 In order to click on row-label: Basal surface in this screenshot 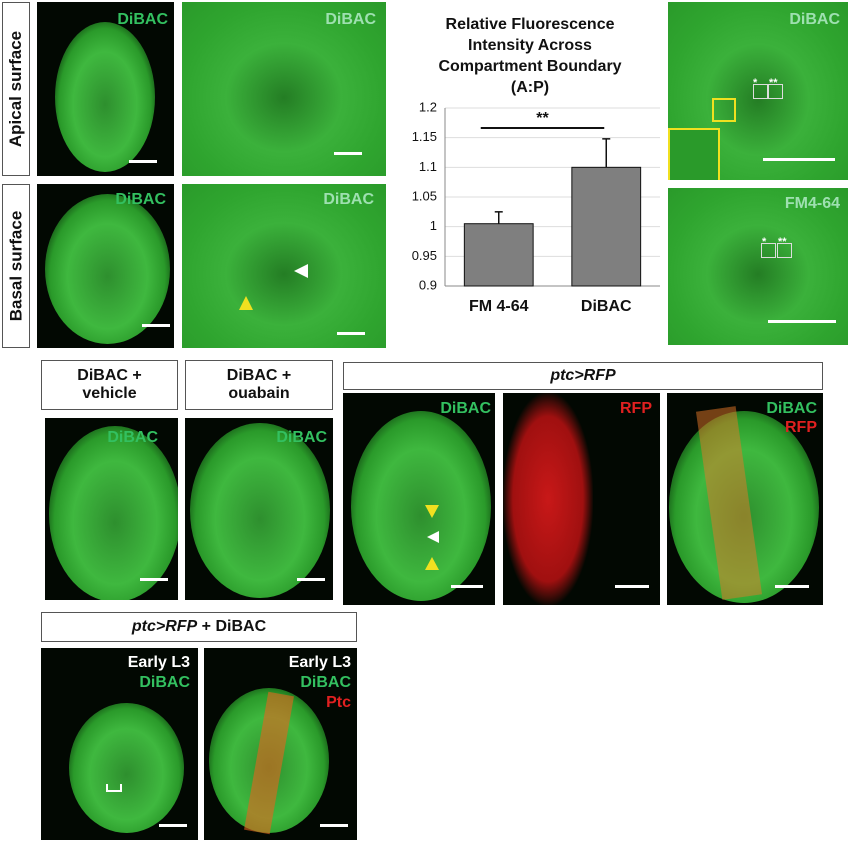, I will do `click(16, 266)`.